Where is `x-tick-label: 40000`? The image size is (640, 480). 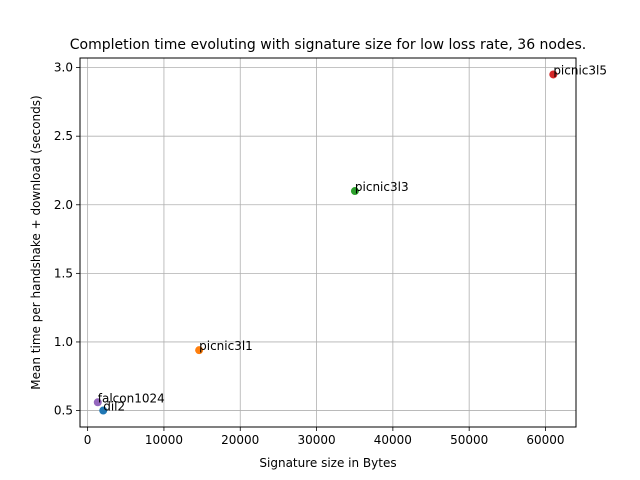 x-tick-label: 40000 is located at coordinates (393, 440).